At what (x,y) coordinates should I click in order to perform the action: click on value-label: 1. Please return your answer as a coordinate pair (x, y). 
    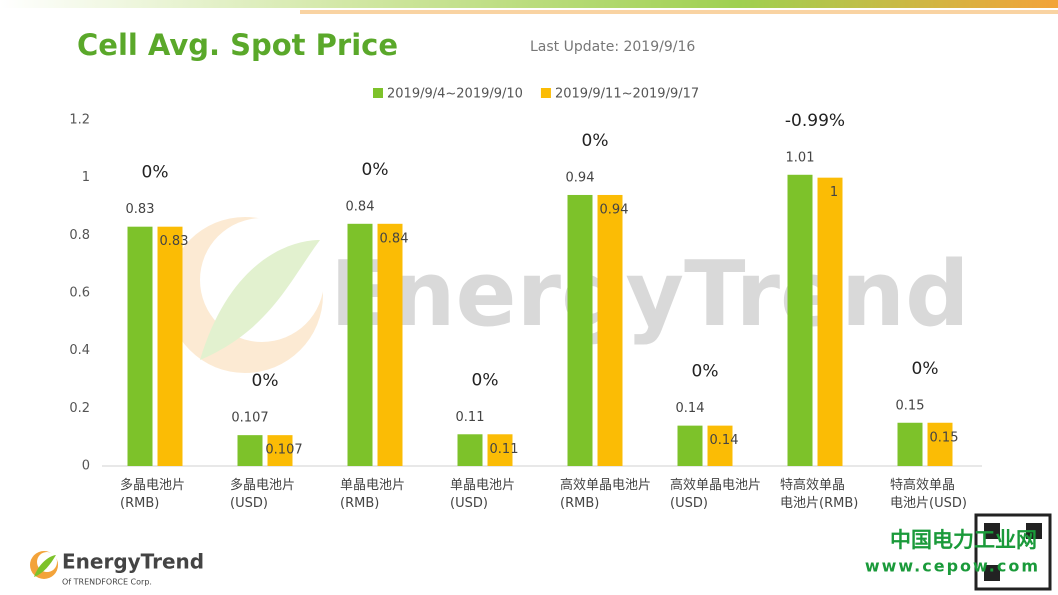
    Looking at the image, I should click on (834, 192).